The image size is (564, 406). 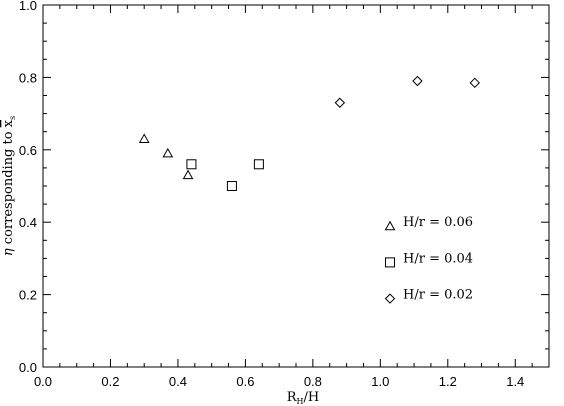 What do you see at coordinates (292, 397) in the screenshot?
I see `x-axis-title-base: R` at bounding box center [292, 397].